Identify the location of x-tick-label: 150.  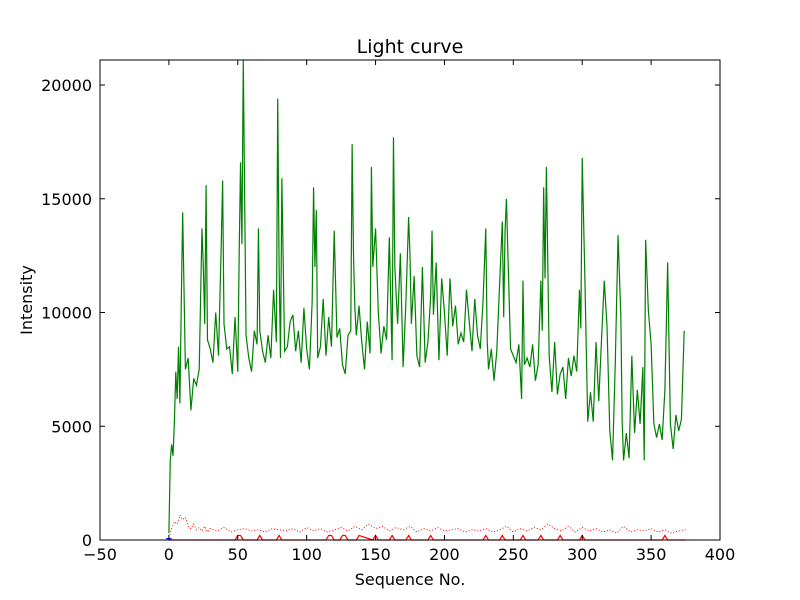
(375, 554).